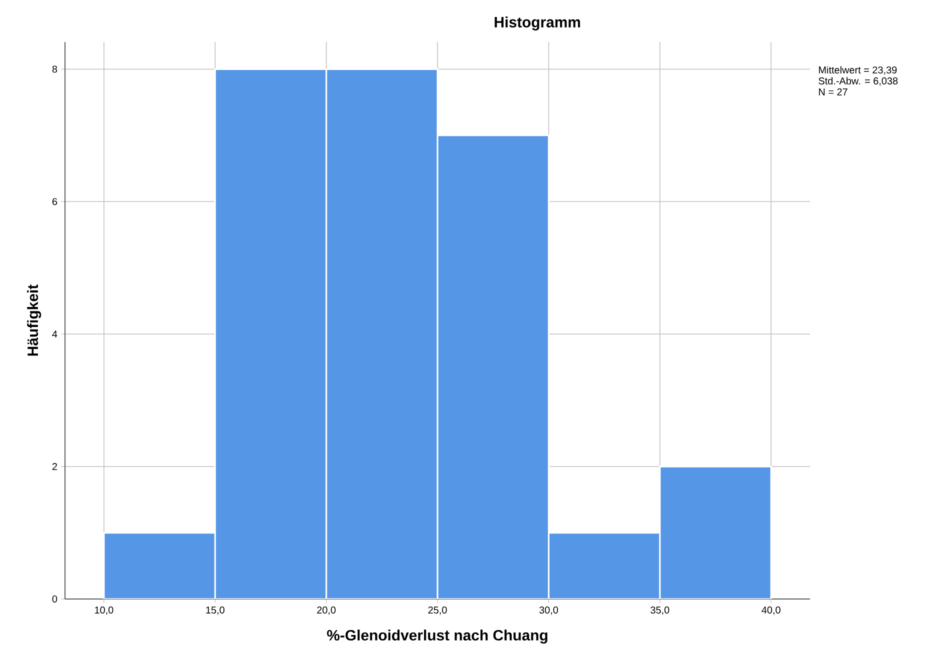  Describe the element at coordinates (34, 320) in the screenshot. I see `y-axis-title: Häufigkeit` at that location.